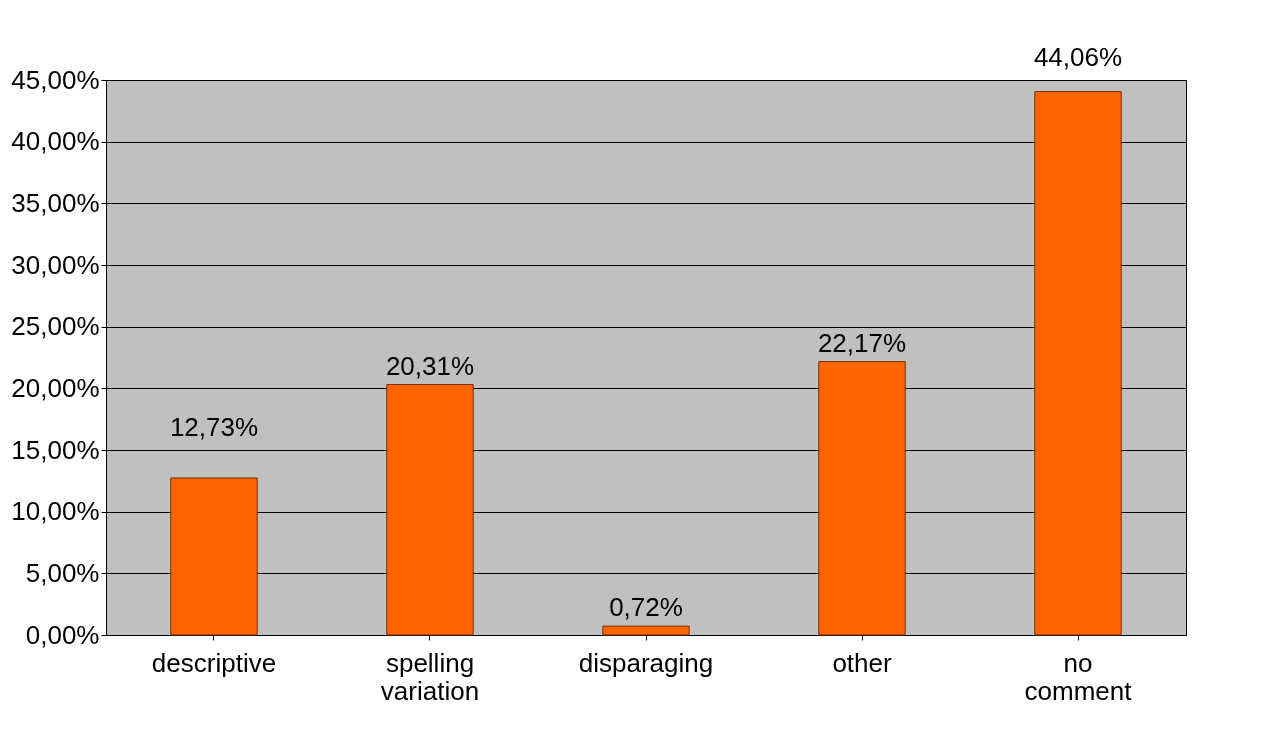 The width and height of the screenshot is (1267, 740). I want to click on data-label: 44,06%, so click(1078, 57).